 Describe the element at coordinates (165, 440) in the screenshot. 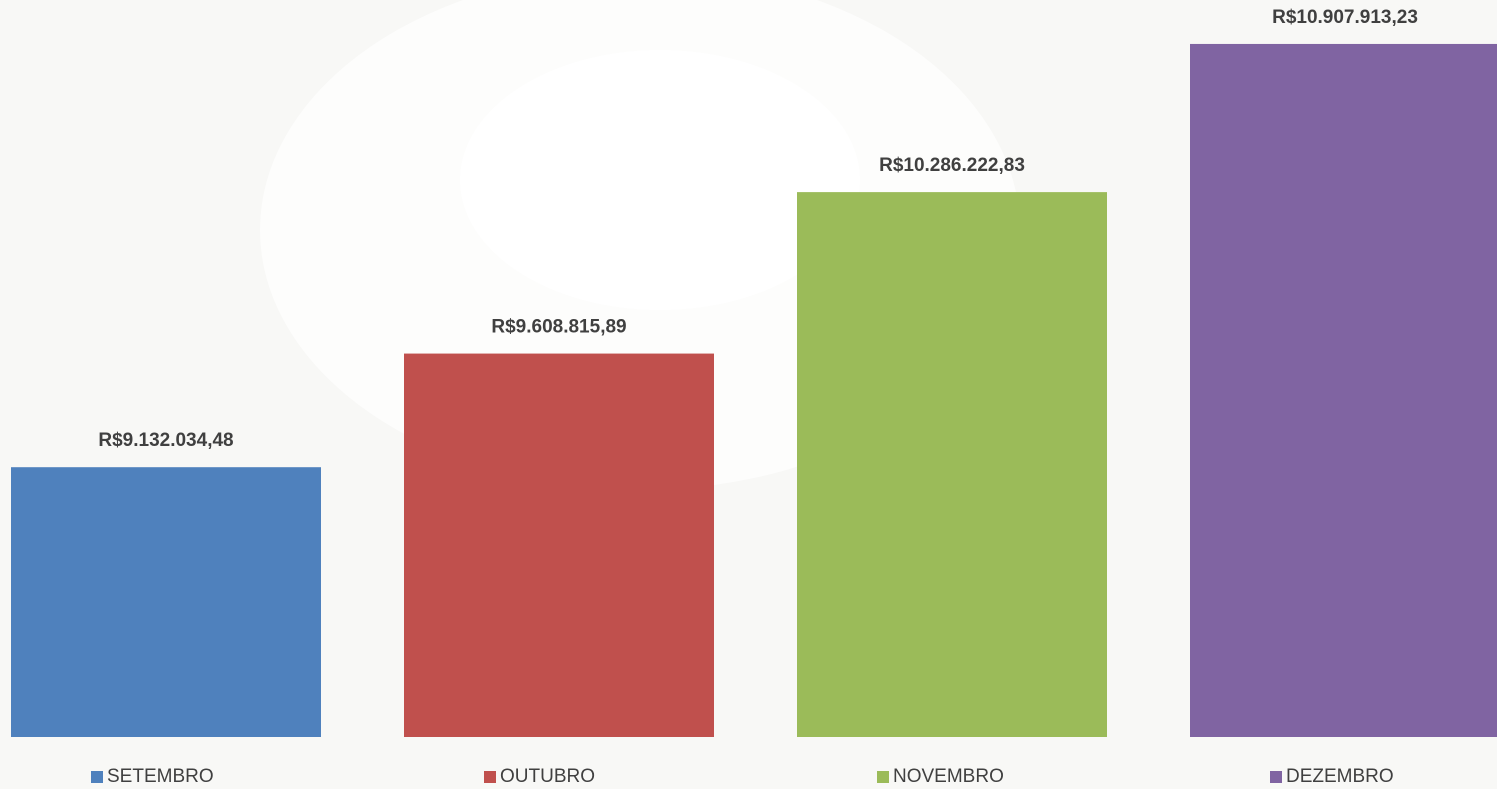

I see `value-label: R$9.132.034,48` at that location.